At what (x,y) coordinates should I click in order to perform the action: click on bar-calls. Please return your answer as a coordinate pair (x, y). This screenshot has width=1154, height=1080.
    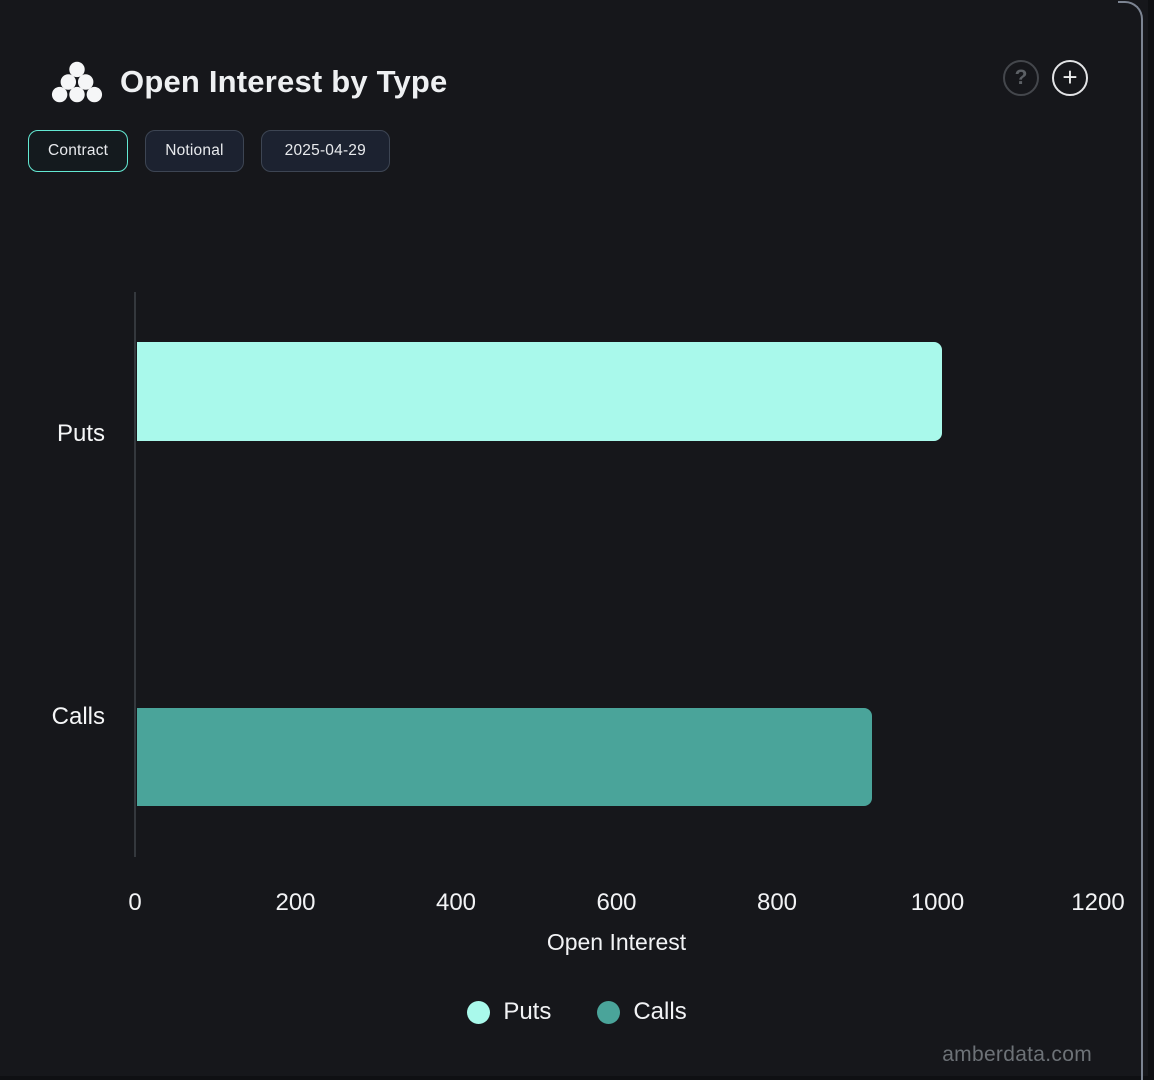
    Looking at the image, I should click on (505, 757).